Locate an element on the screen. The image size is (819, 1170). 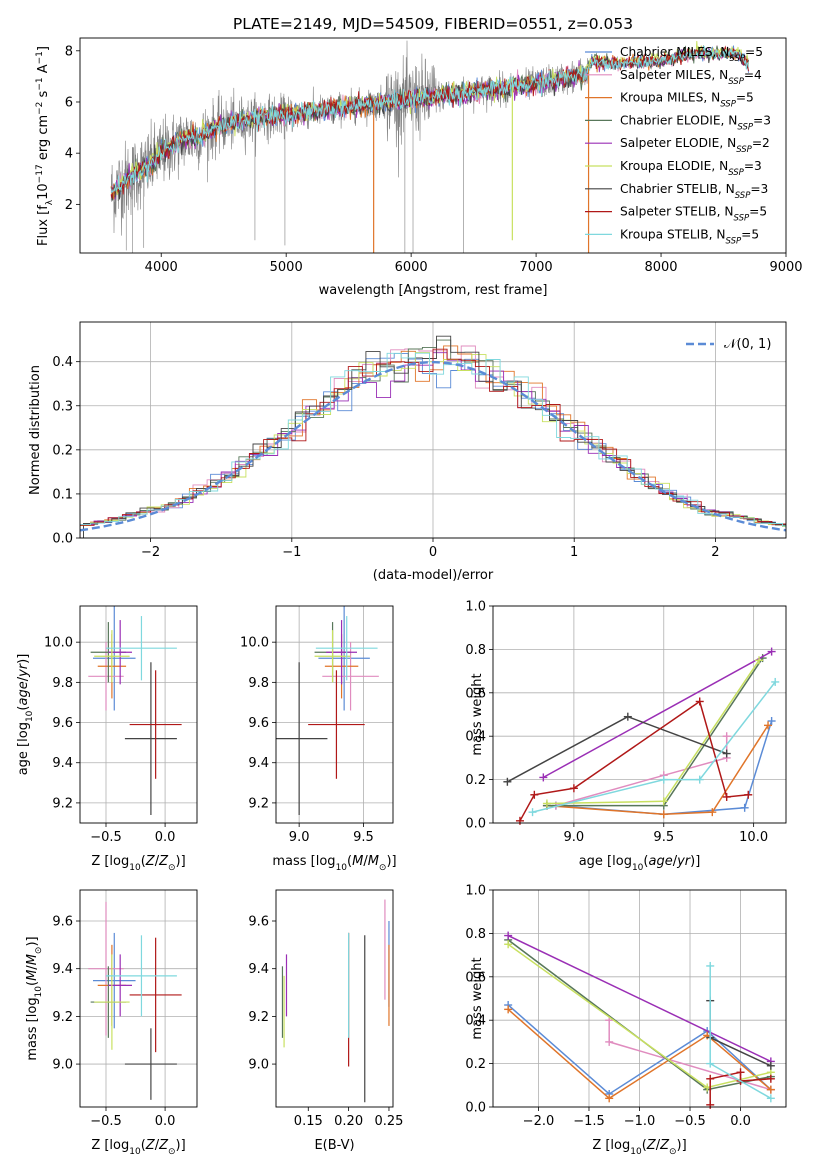
weight_Z-series-line is located at coordinates (639, 1049).